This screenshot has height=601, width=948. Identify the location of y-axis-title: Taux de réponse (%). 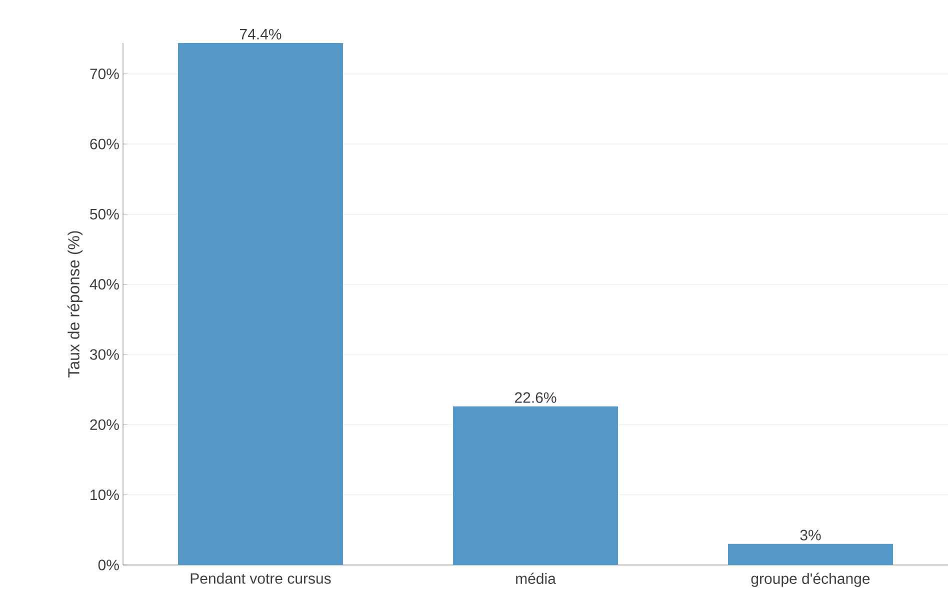
(75, 304).